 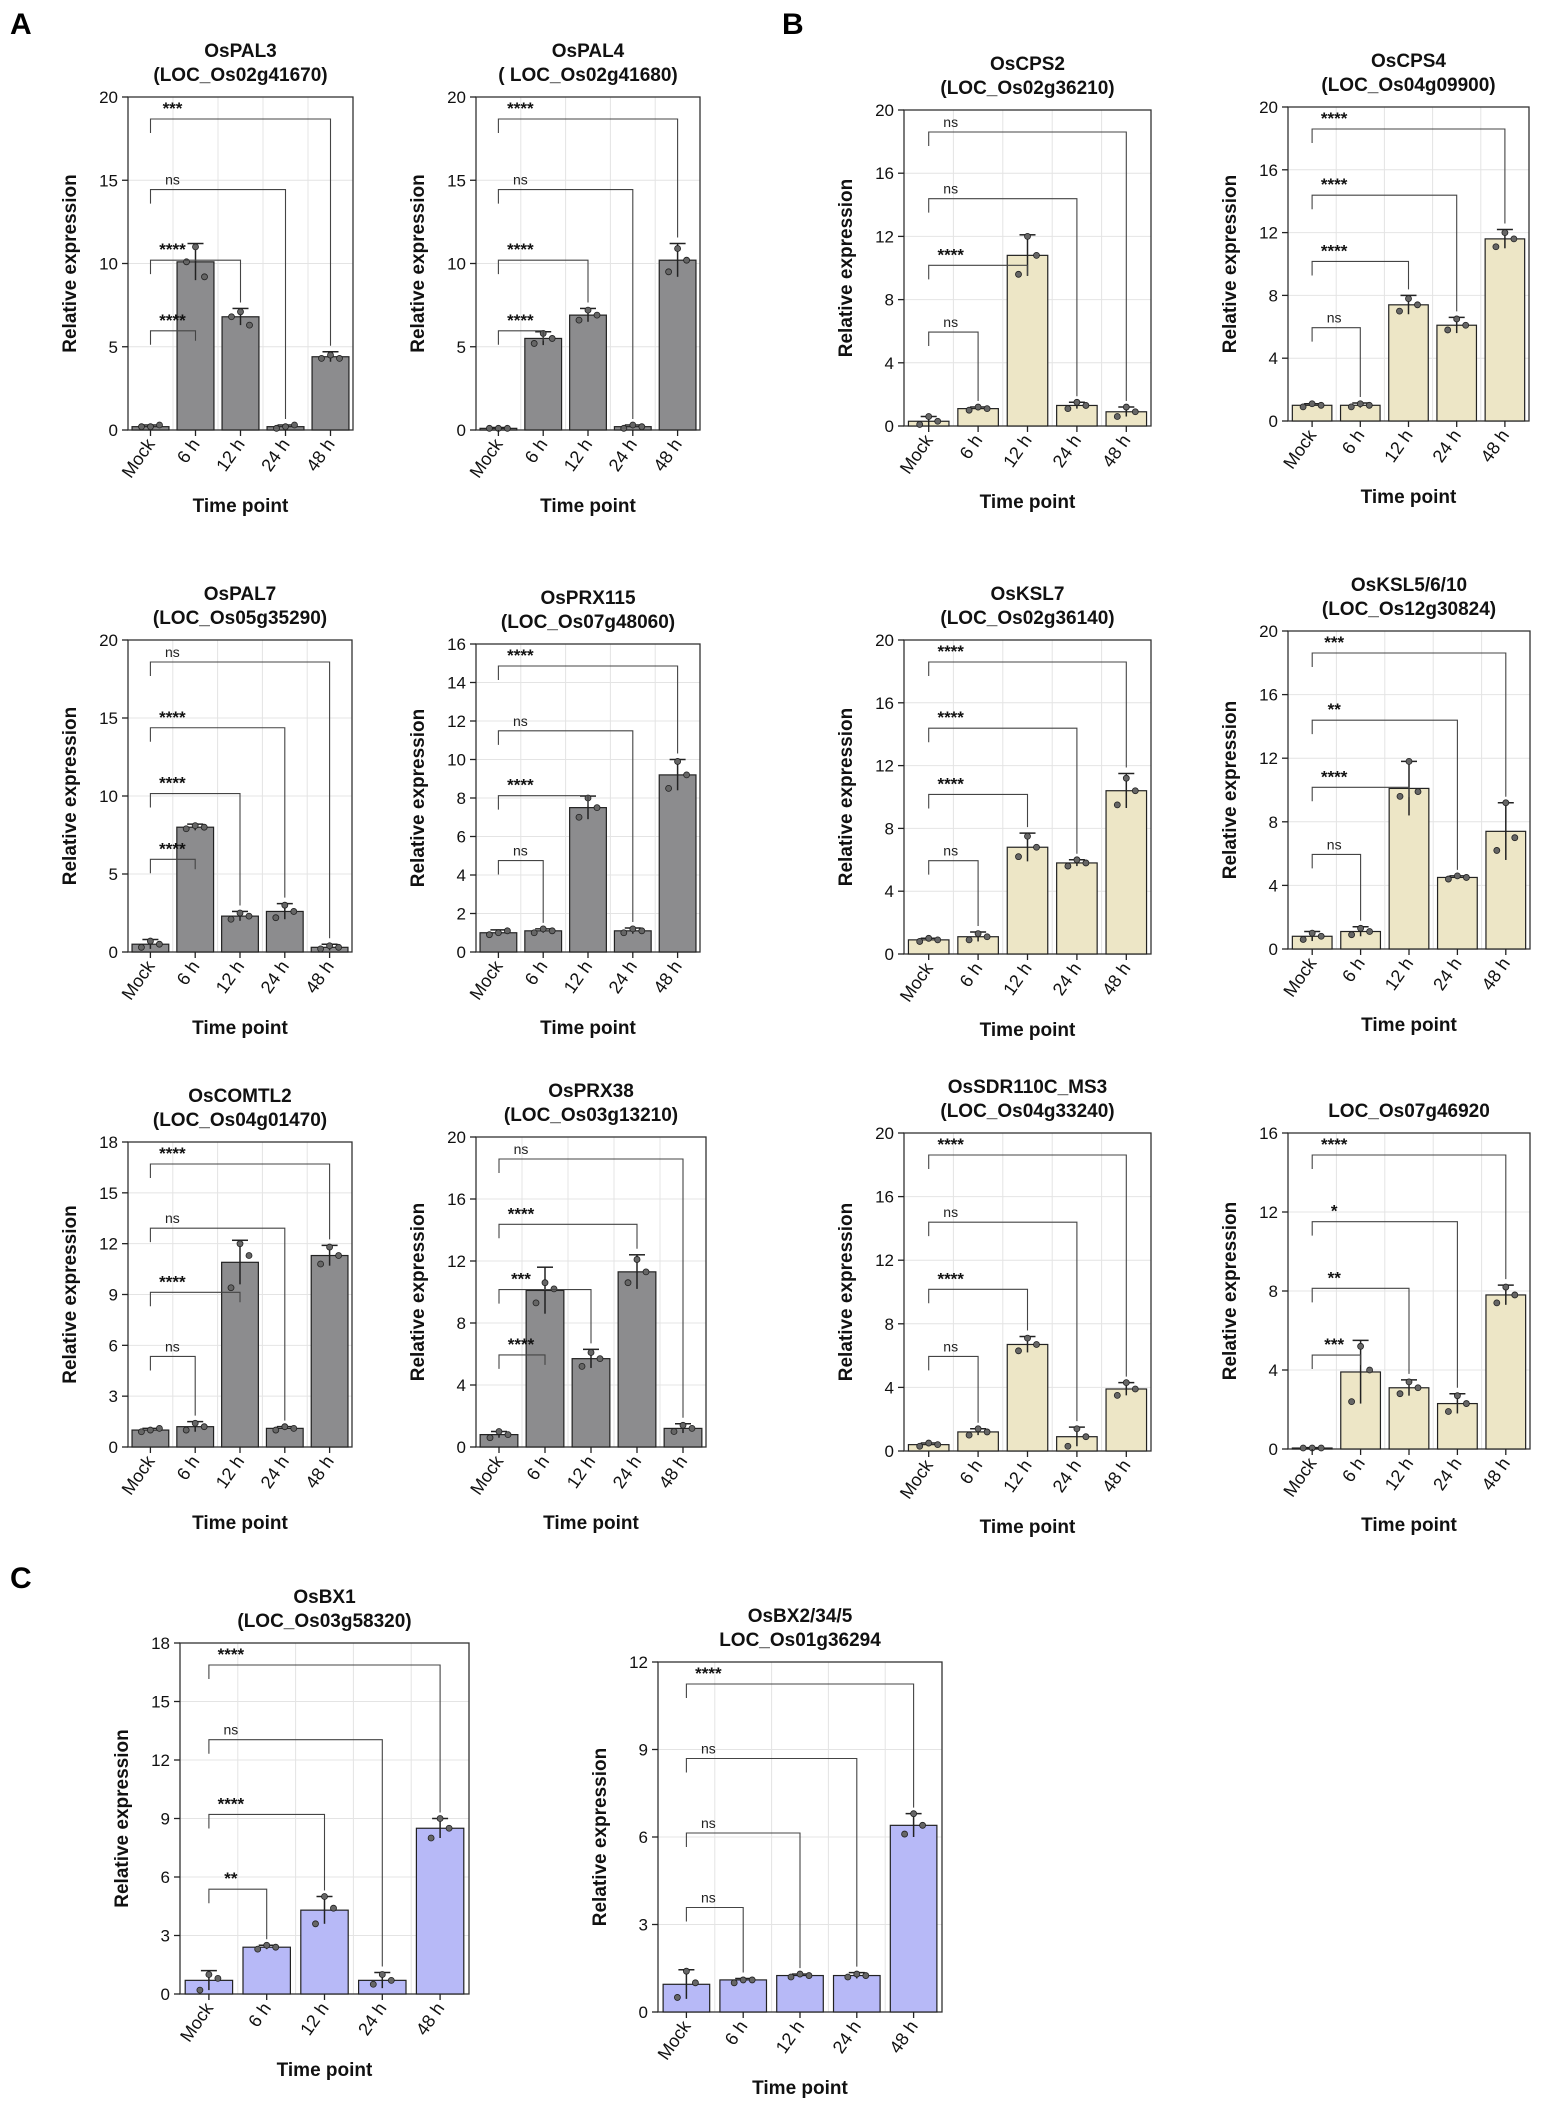 I want to click on y-tick-label: 18, so click(x=108, y=1142).